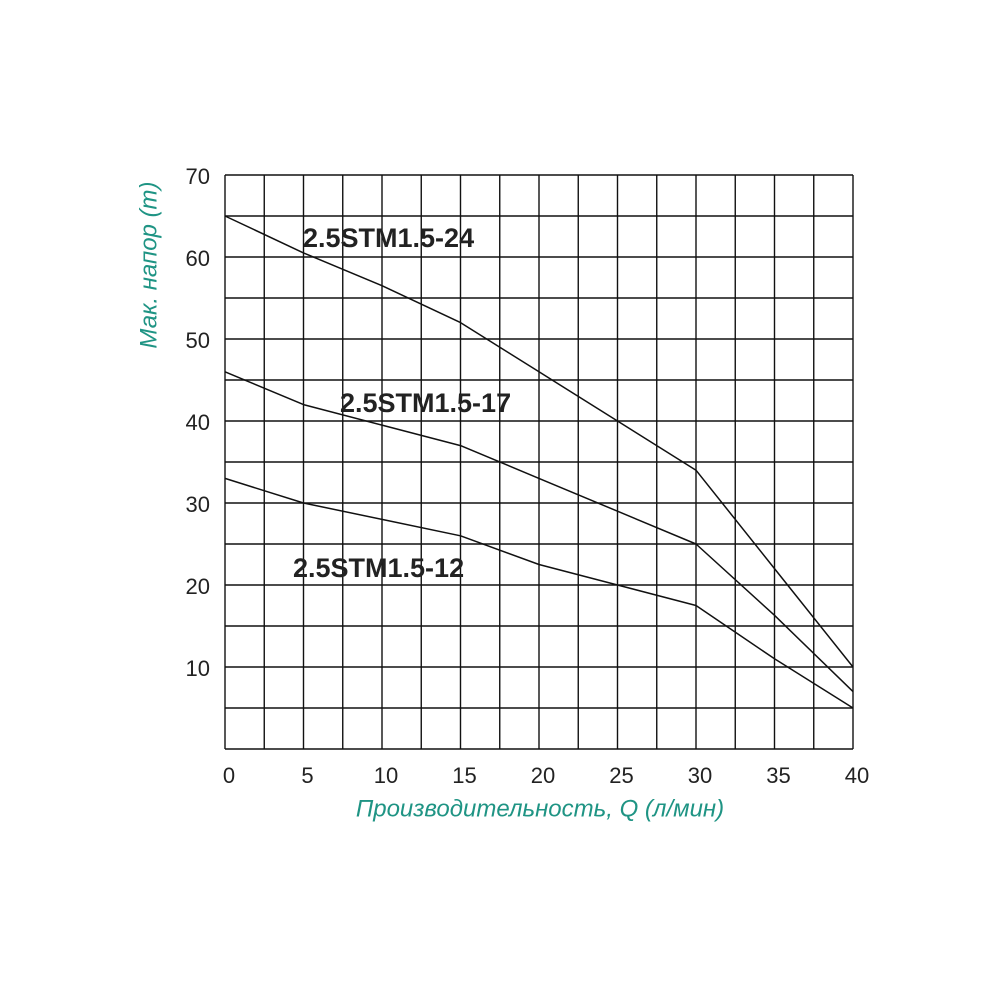 The image size is (1000, 1005). Describe the element at coordinates (198, 504) in the screenshot. I see `y-tick-label: 30` at that location.